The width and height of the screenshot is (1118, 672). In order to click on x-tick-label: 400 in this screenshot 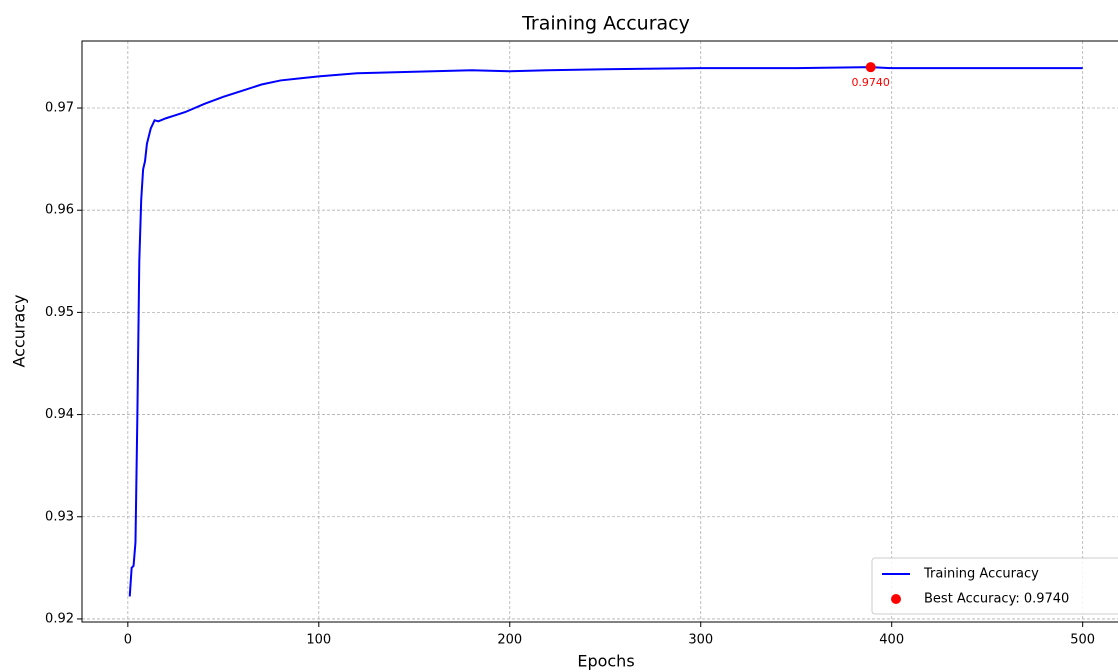, I will do `click(891, 640)`.